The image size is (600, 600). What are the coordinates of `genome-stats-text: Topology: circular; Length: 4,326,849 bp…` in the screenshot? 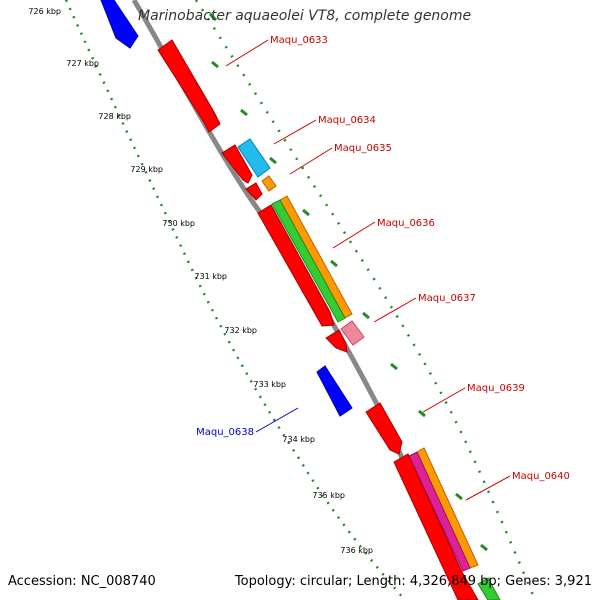 It's located at (413, 581).